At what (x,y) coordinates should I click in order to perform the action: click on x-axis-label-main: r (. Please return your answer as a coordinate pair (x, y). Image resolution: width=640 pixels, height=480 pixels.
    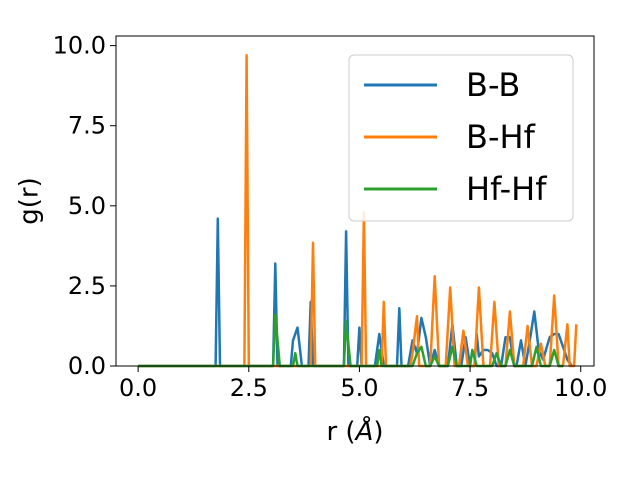
    Looking at the image, I should click on (340, 432).